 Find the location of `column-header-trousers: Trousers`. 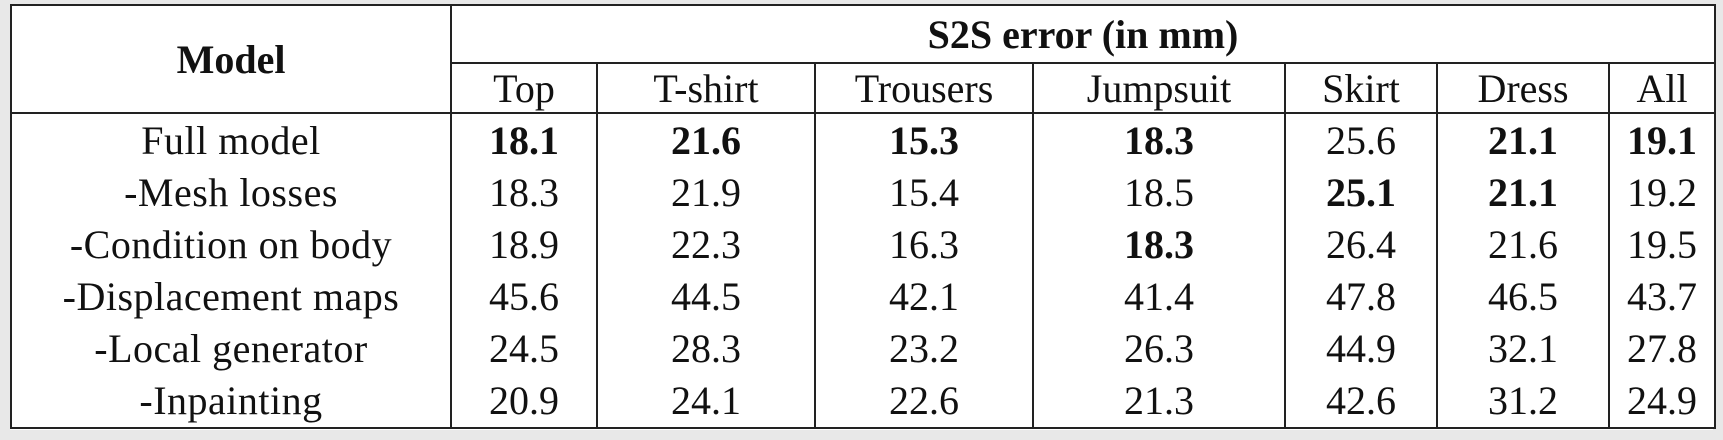

column-header-trousers: Trousers is located at coordinates (924, 88).